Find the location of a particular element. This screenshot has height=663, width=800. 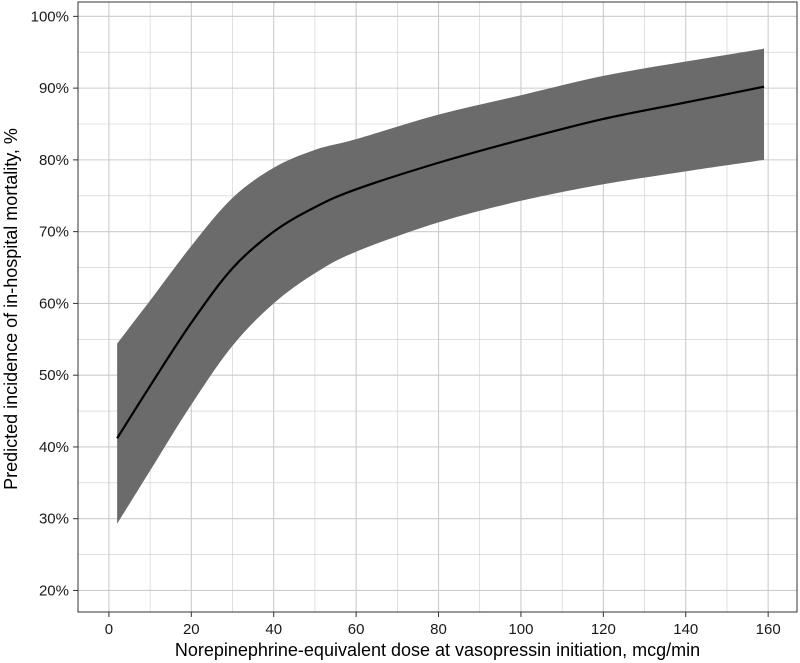

y-tick-label: 20% is located at coordinates (54, 590).